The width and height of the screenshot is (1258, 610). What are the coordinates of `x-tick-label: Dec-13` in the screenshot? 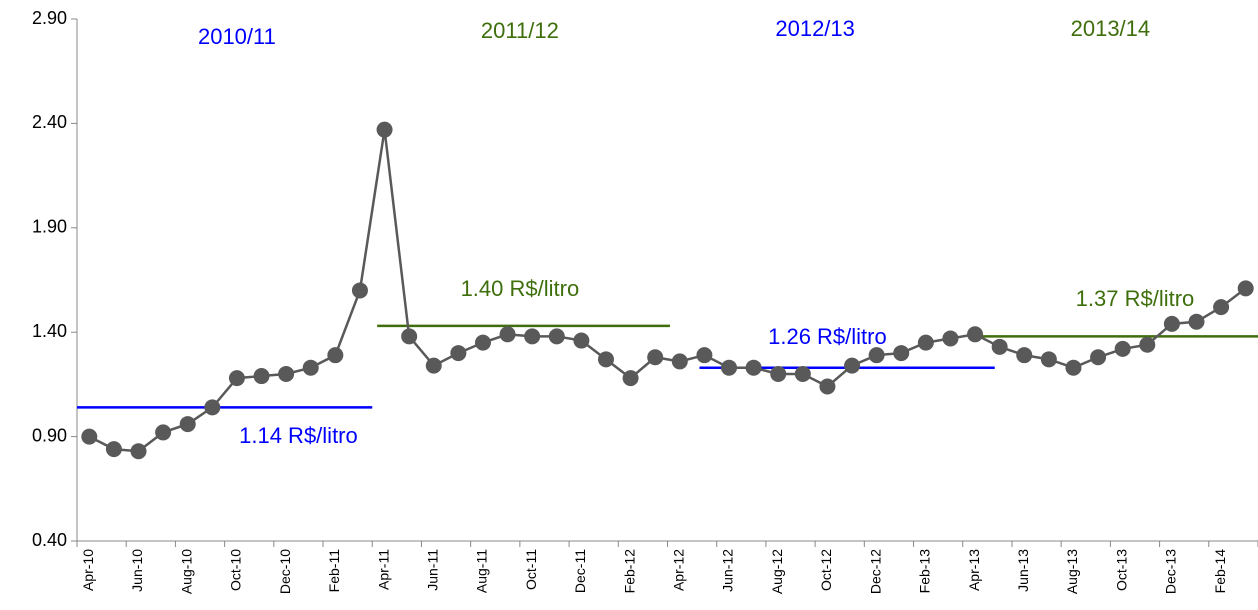 It's located at (1171, 571).